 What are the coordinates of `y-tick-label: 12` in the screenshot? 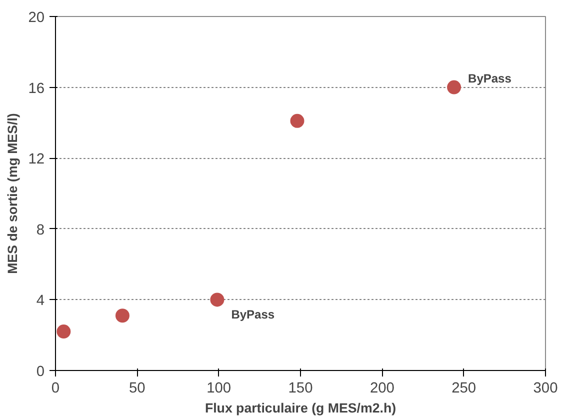 It's located at (36, 160).